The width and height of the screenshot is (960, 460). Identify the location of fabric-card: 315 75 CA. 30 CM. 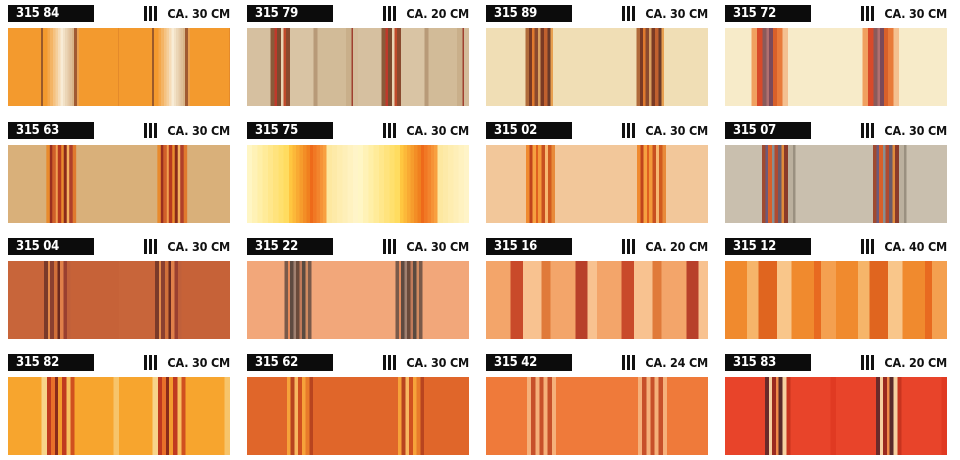
(358, 171).